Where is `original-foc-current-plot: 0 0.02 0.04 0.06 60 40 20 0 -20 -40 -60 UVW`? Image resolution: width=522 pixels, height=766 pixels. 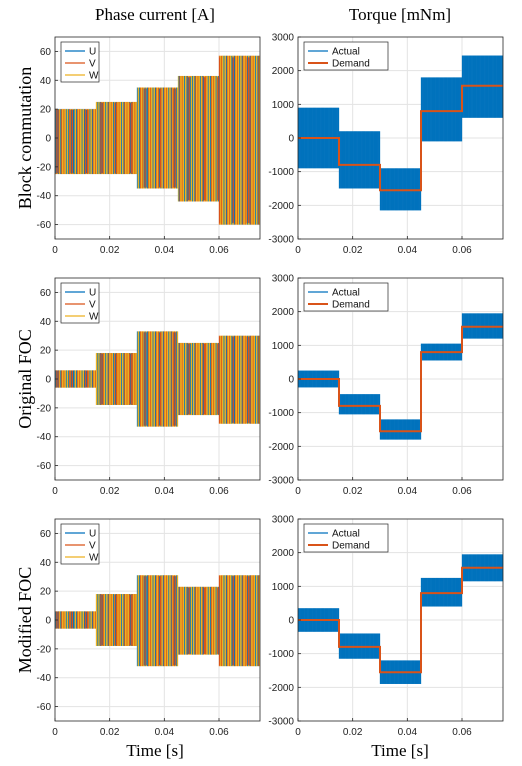 original-foc-current-plot: 0 0.02 0.04 0.06 60 40 20 0 -20 -40 -60 UVW is located at coordinates (149, 387).